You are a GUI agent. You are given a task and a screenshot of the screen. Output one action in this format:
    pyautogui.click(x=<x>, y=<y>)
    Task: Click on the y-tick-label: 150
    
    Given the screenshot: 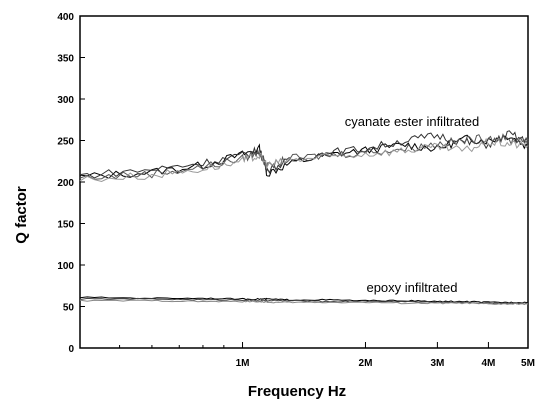 What is the action you would take?
    pyautogui.click(x=65, y=225)
    